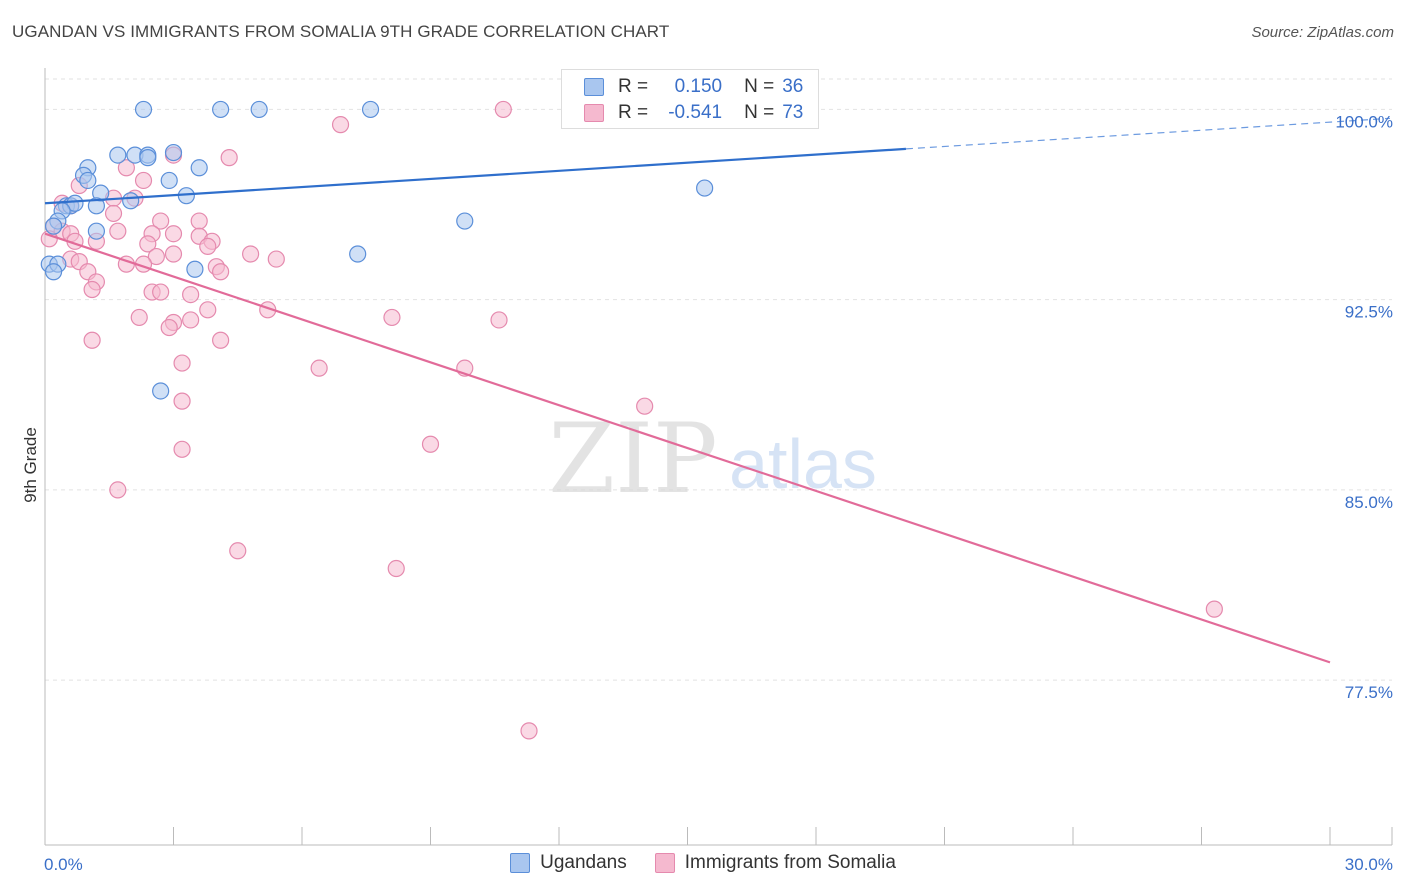  I want to click on ugandans-trend-line, so click(475, 176).